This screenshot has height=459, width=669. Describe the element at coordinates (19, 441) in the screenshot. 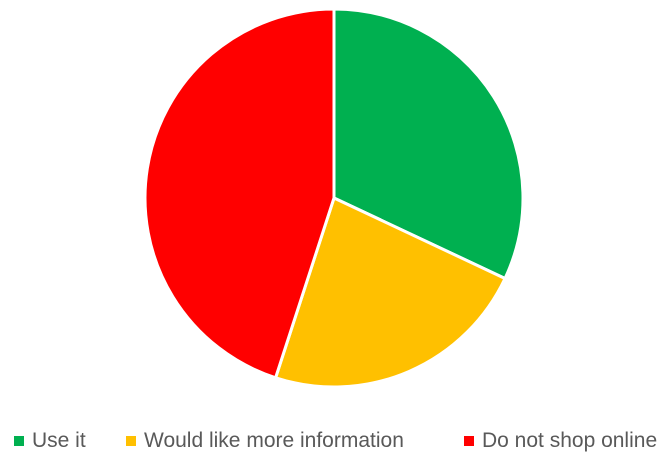

I see `legend-swatch-use-it` at that location.